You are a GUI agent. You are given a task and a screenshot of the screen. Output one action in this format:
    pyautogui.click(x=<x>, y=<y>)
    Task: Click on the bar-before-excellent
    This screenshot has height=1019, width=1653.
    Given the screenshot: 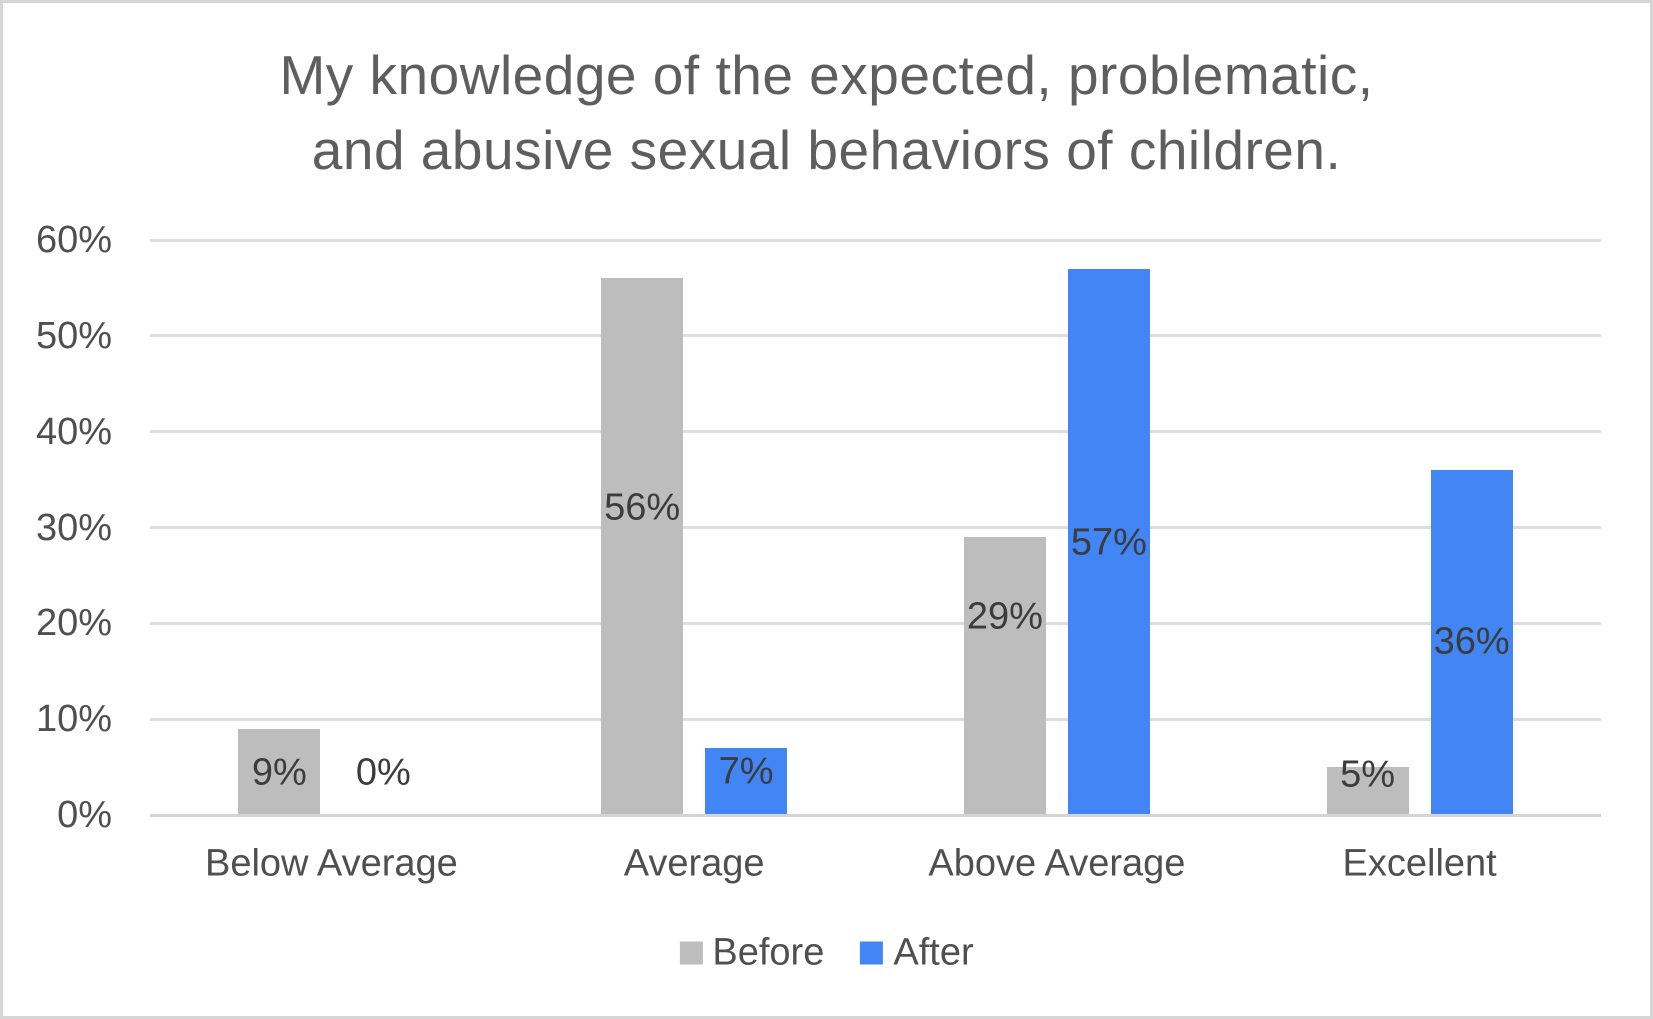 What is the action you would take?
    pyautogui.click(x=1367, y=791)
    